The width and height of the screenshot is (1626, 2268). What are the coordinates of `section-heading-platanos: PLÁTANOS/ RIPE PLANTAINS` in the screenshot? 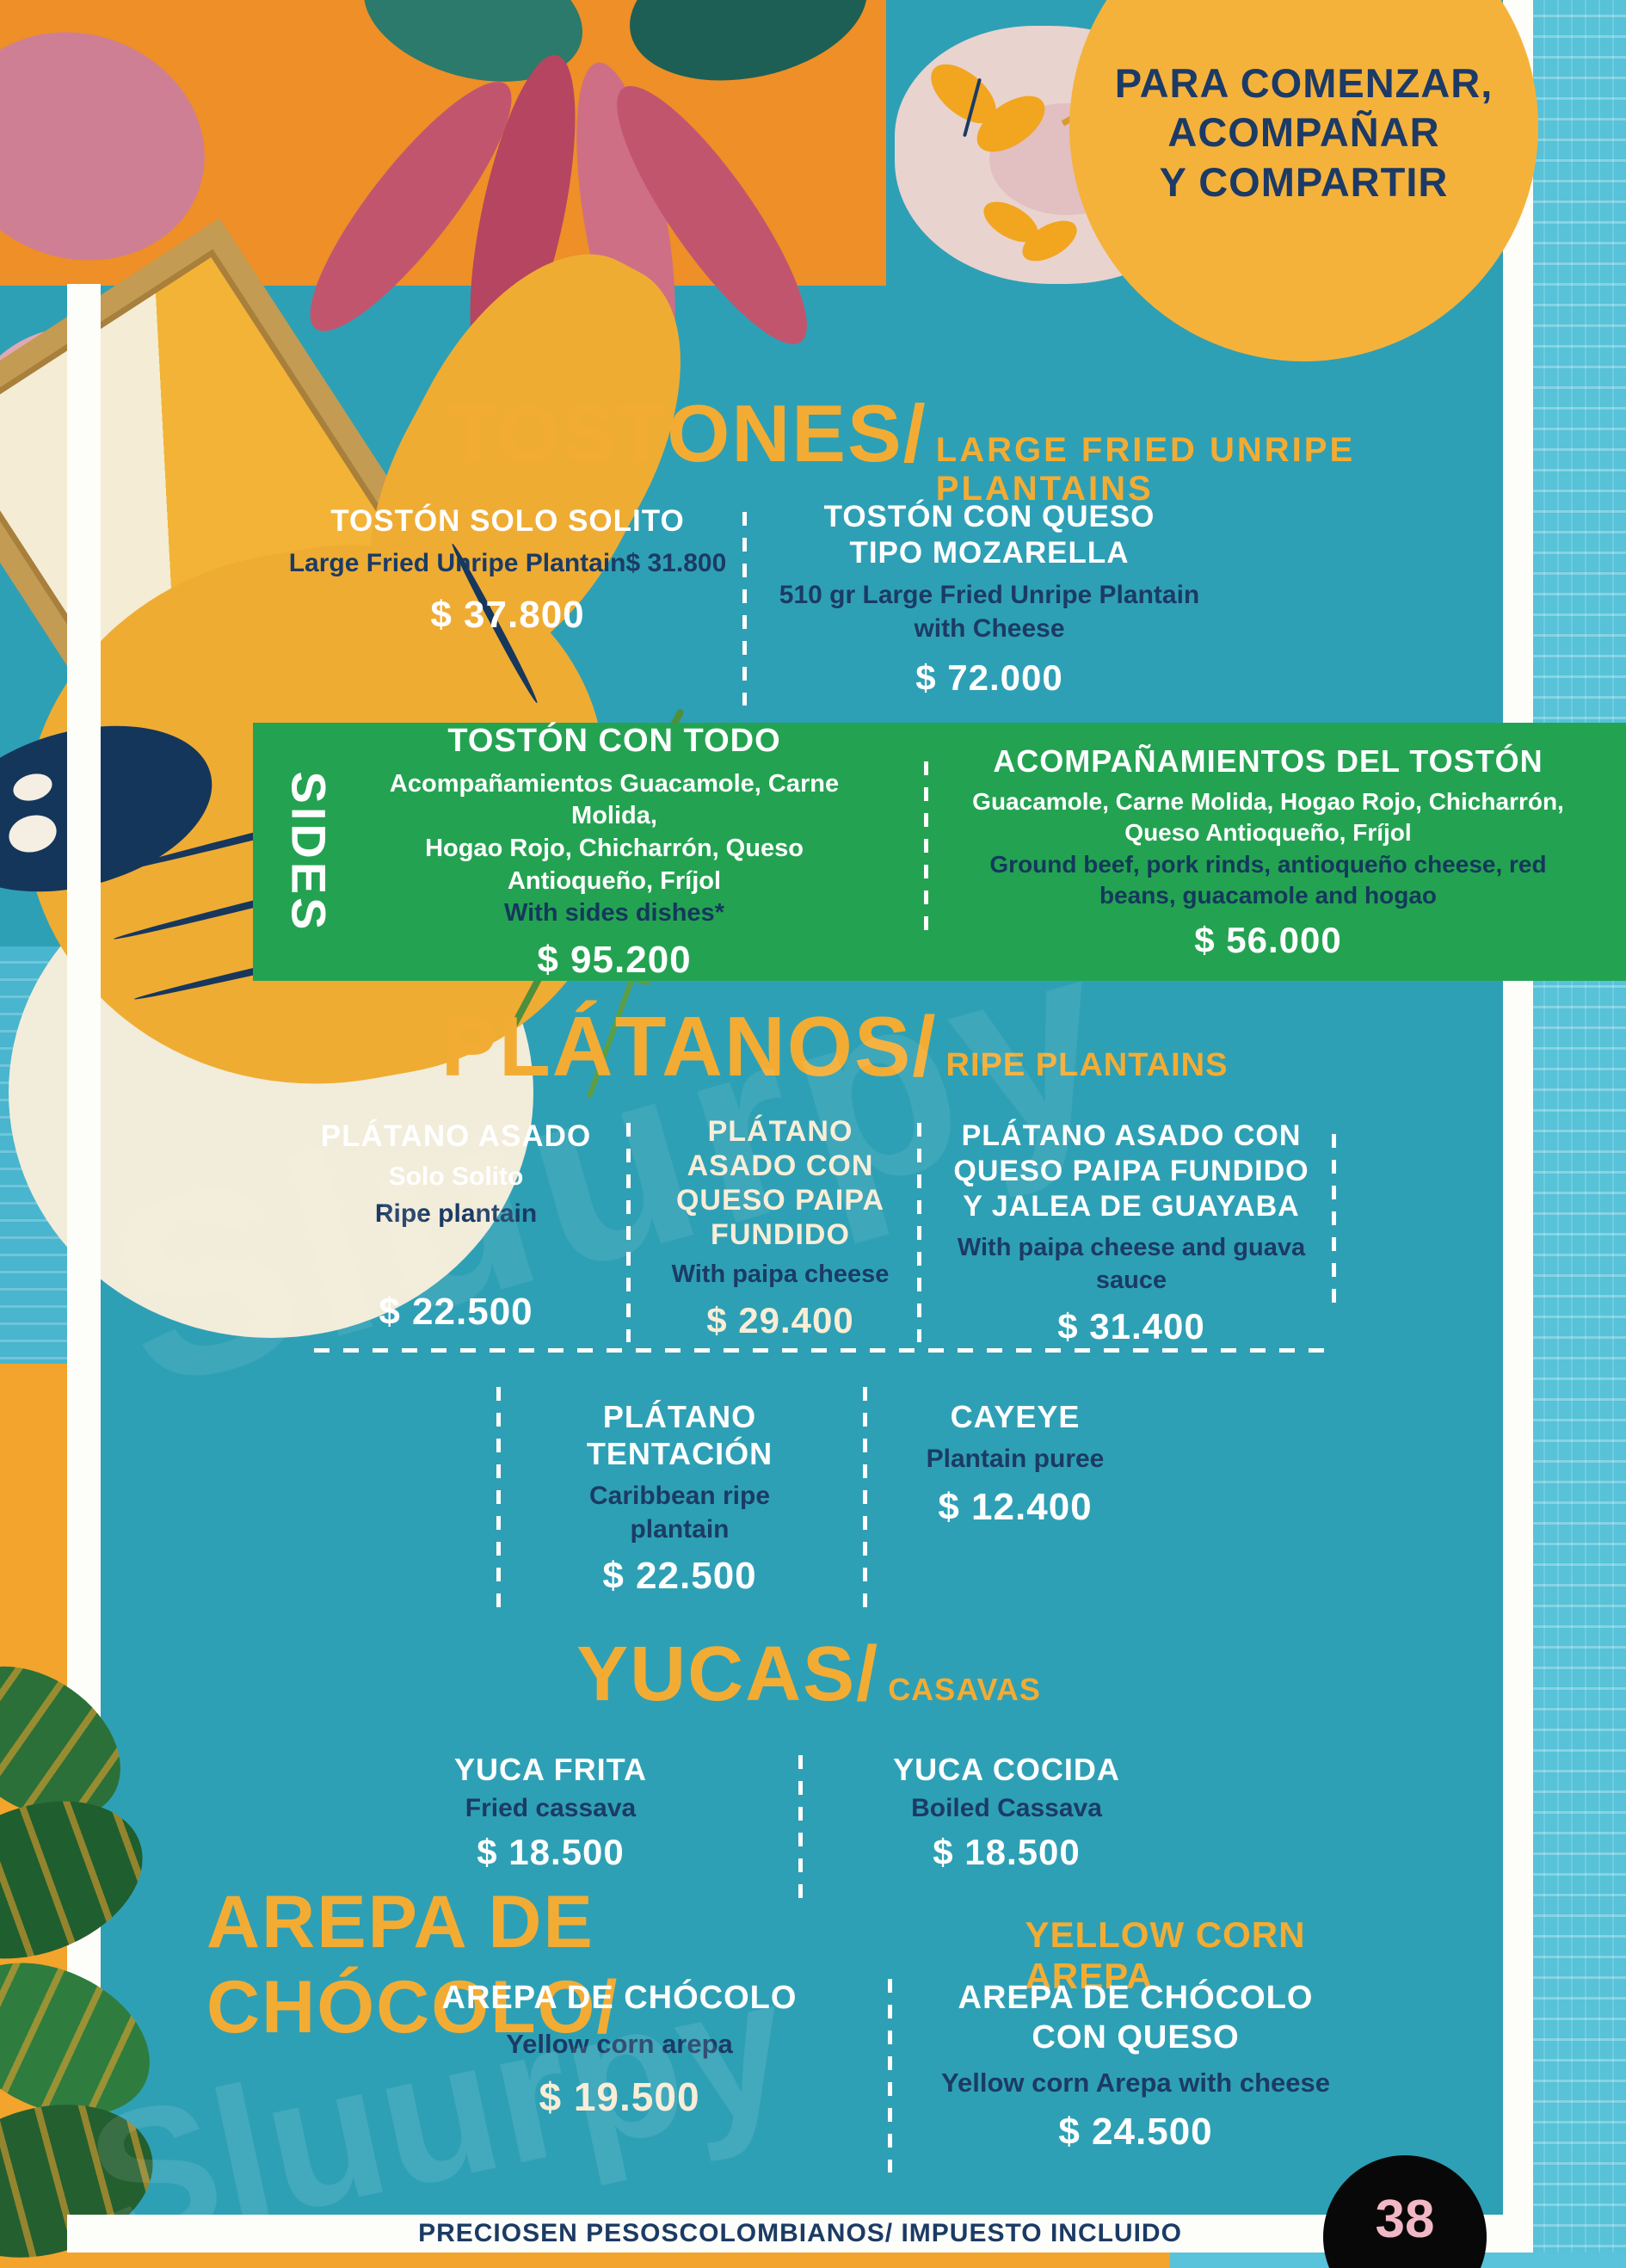 It's located at (835, 1047).